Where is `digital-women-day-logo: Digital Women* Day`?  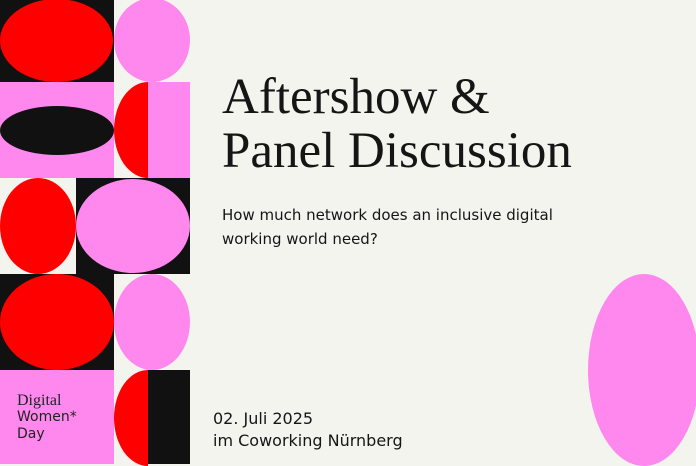 digital-women-day-logo: Digital Women* Day is located at coordinates (47, 417).